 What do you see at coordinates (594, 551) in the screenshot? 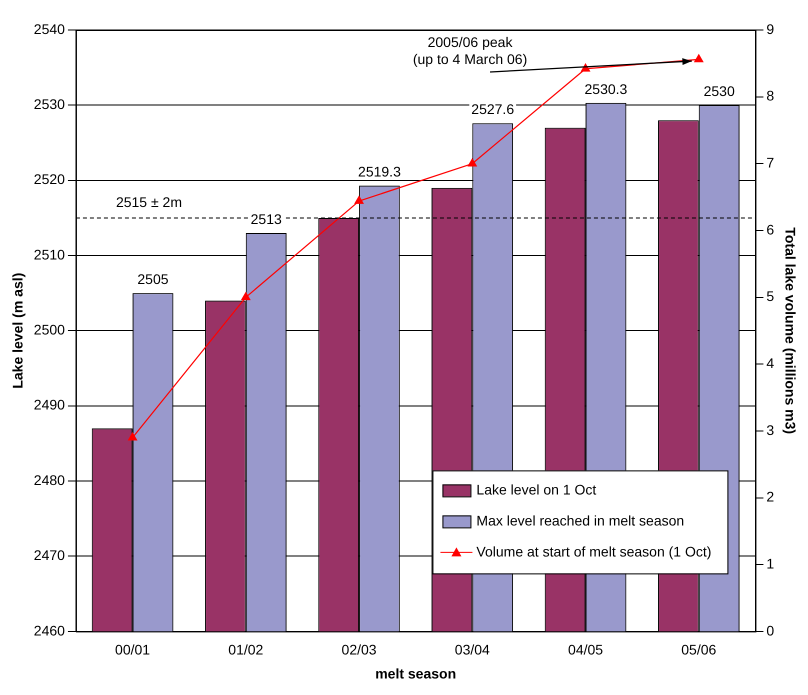
I see `legend-label: Volume at start of melt season (1 Oct)` at bounding box center [594, 551].